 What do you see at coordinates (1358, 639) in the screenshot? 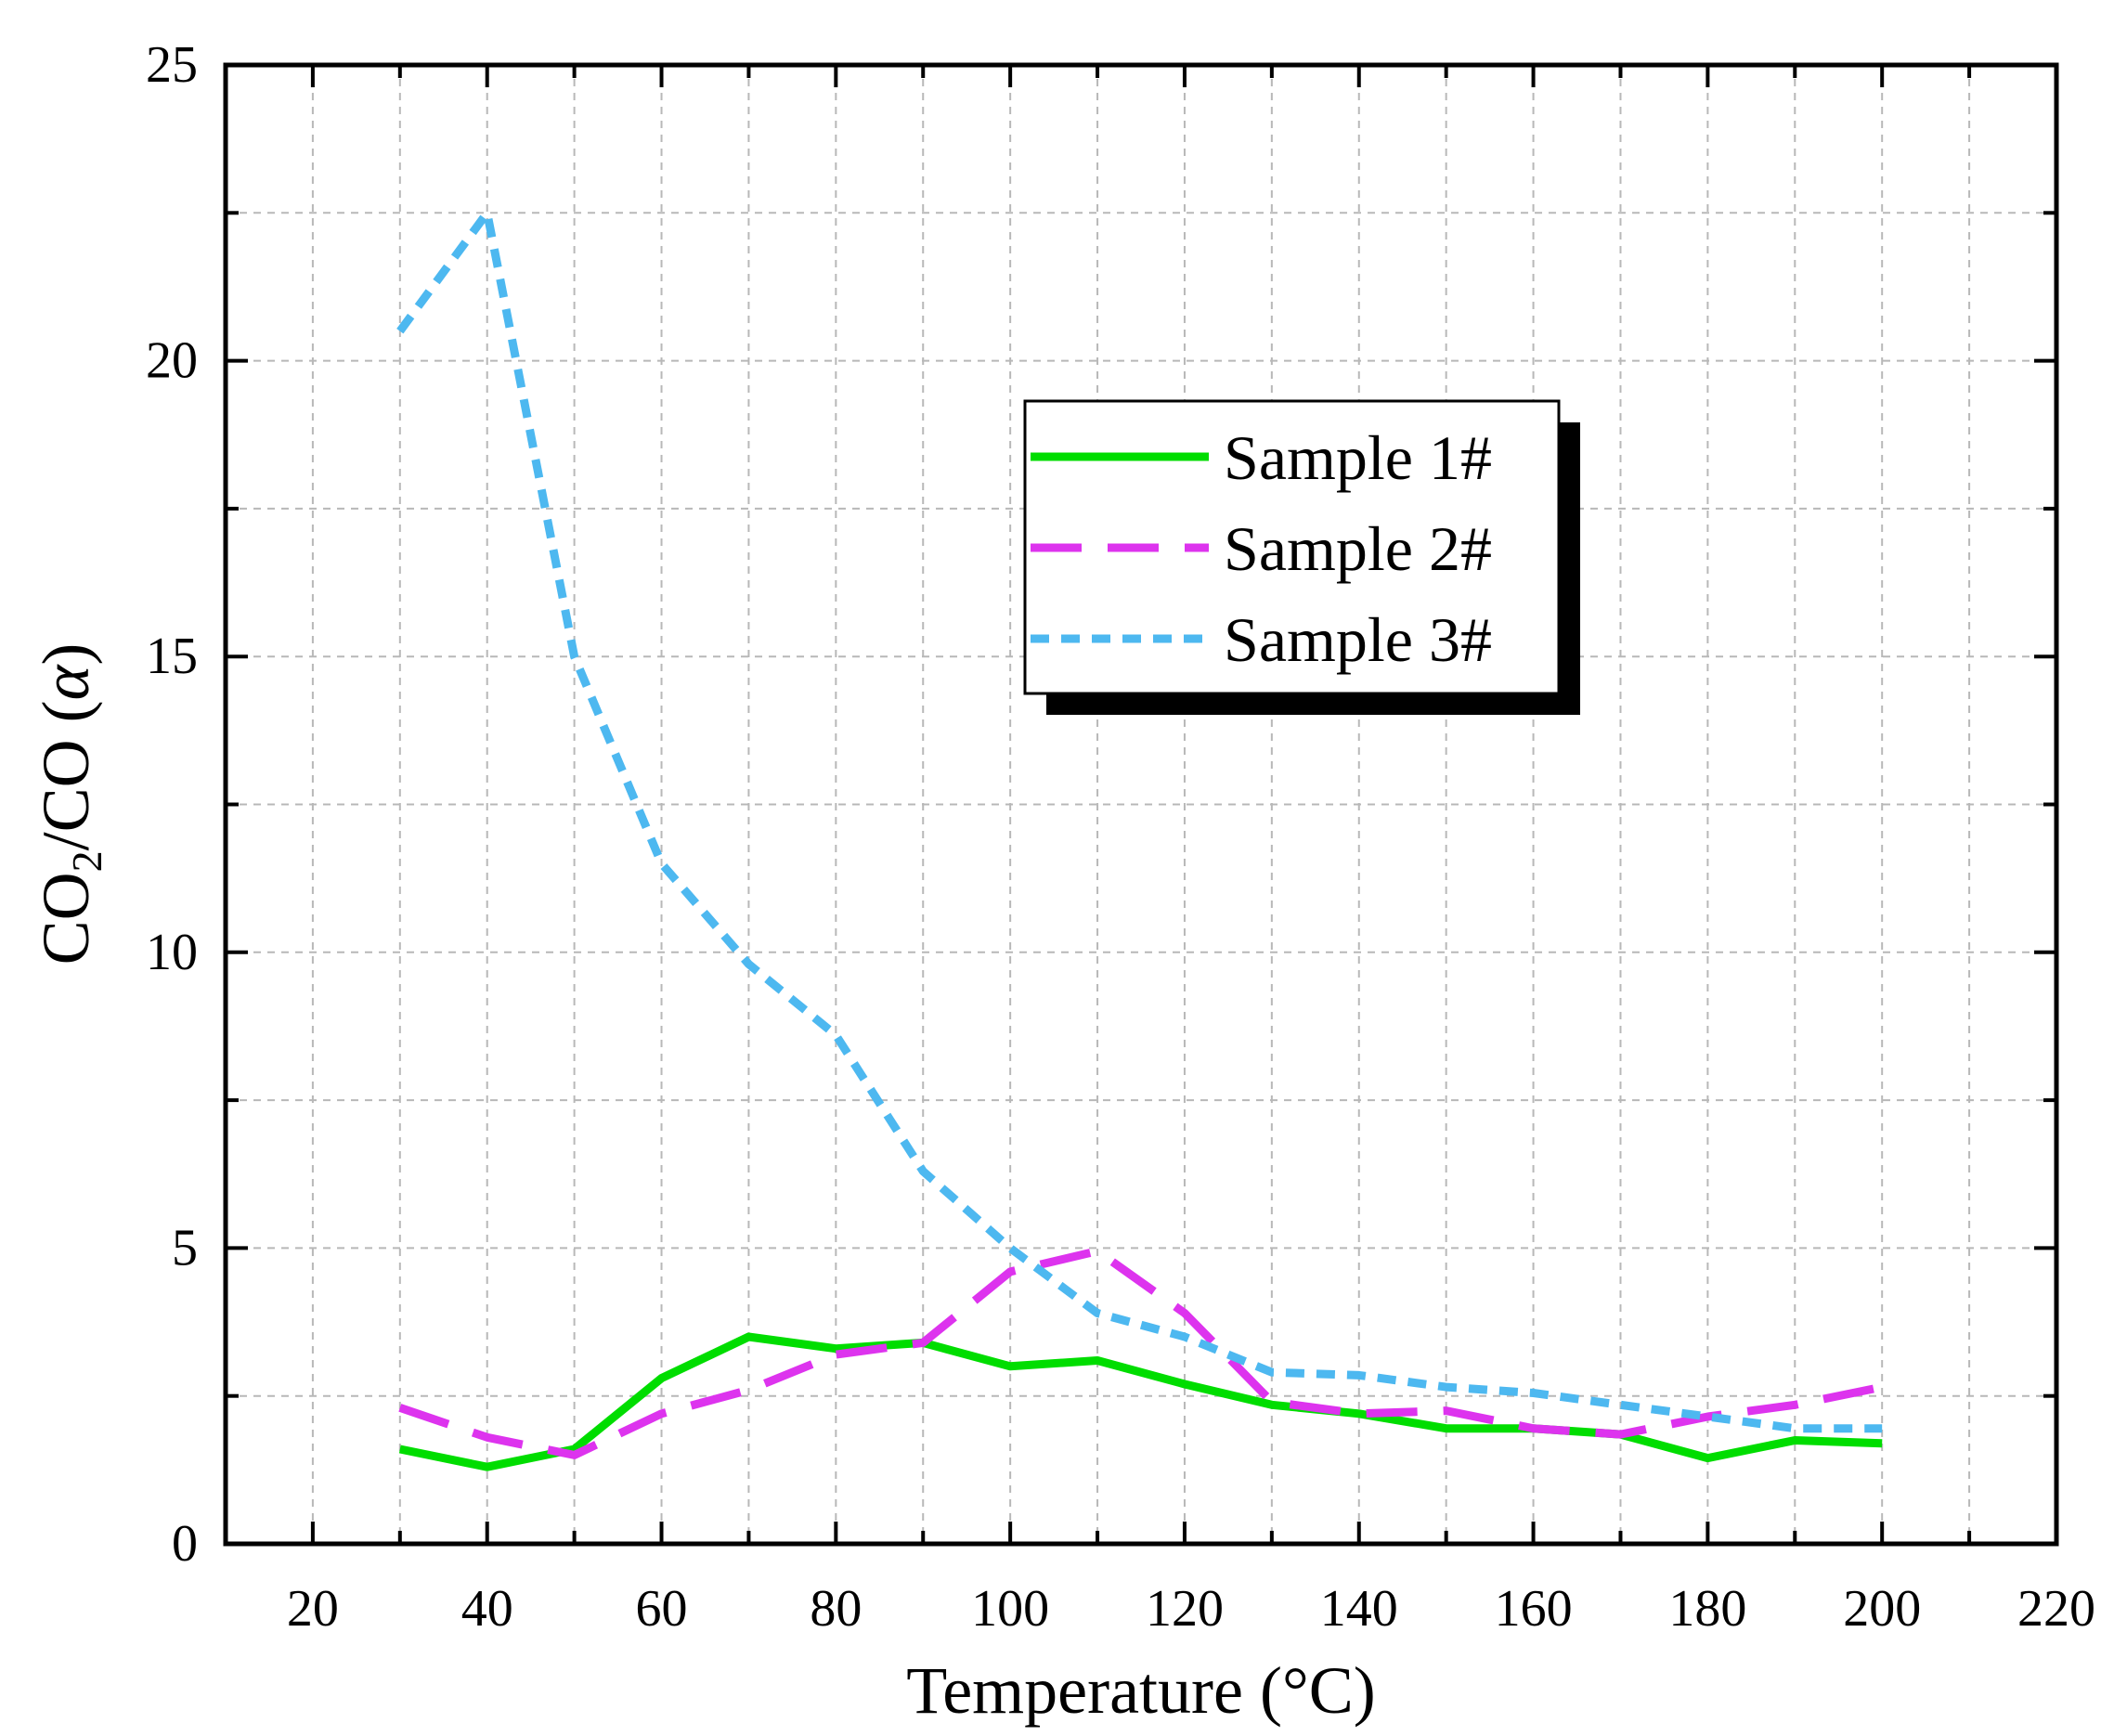
I see `legend-label-sample-3: Sample 3#` at bounding box center [1358, 639].